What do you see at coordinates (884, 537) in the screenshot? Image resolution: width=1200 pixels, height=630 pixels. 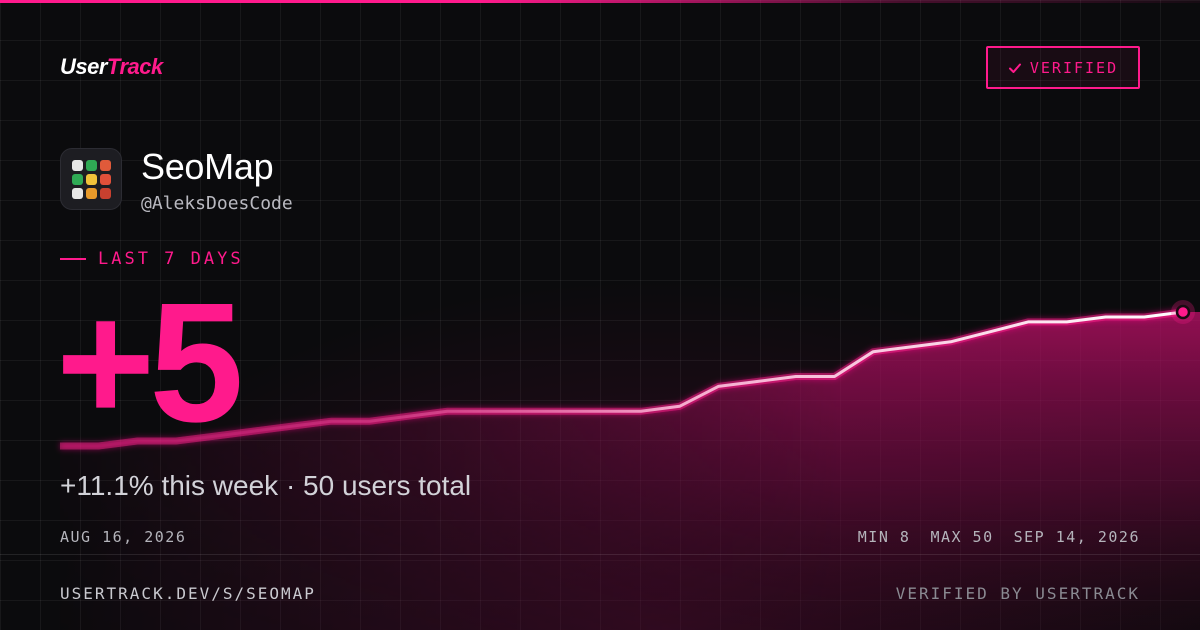 I see `range-min: MIN 8` at bounding box center [884, 537].